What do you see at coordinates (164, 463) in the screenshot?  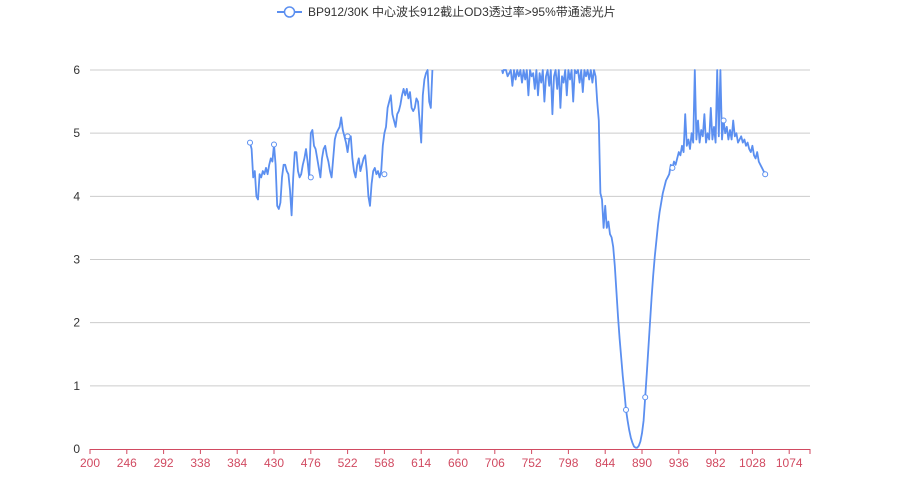 I see `x-tick-label: 292` at bounding box center [164, 463].